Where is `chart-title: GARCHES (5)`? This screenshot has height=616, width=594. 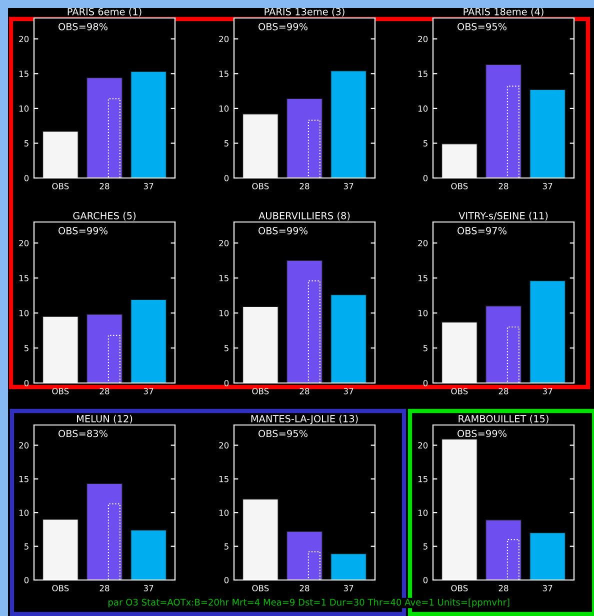 chart-title: GARCHES (5) is located at coordinates (104, 216).